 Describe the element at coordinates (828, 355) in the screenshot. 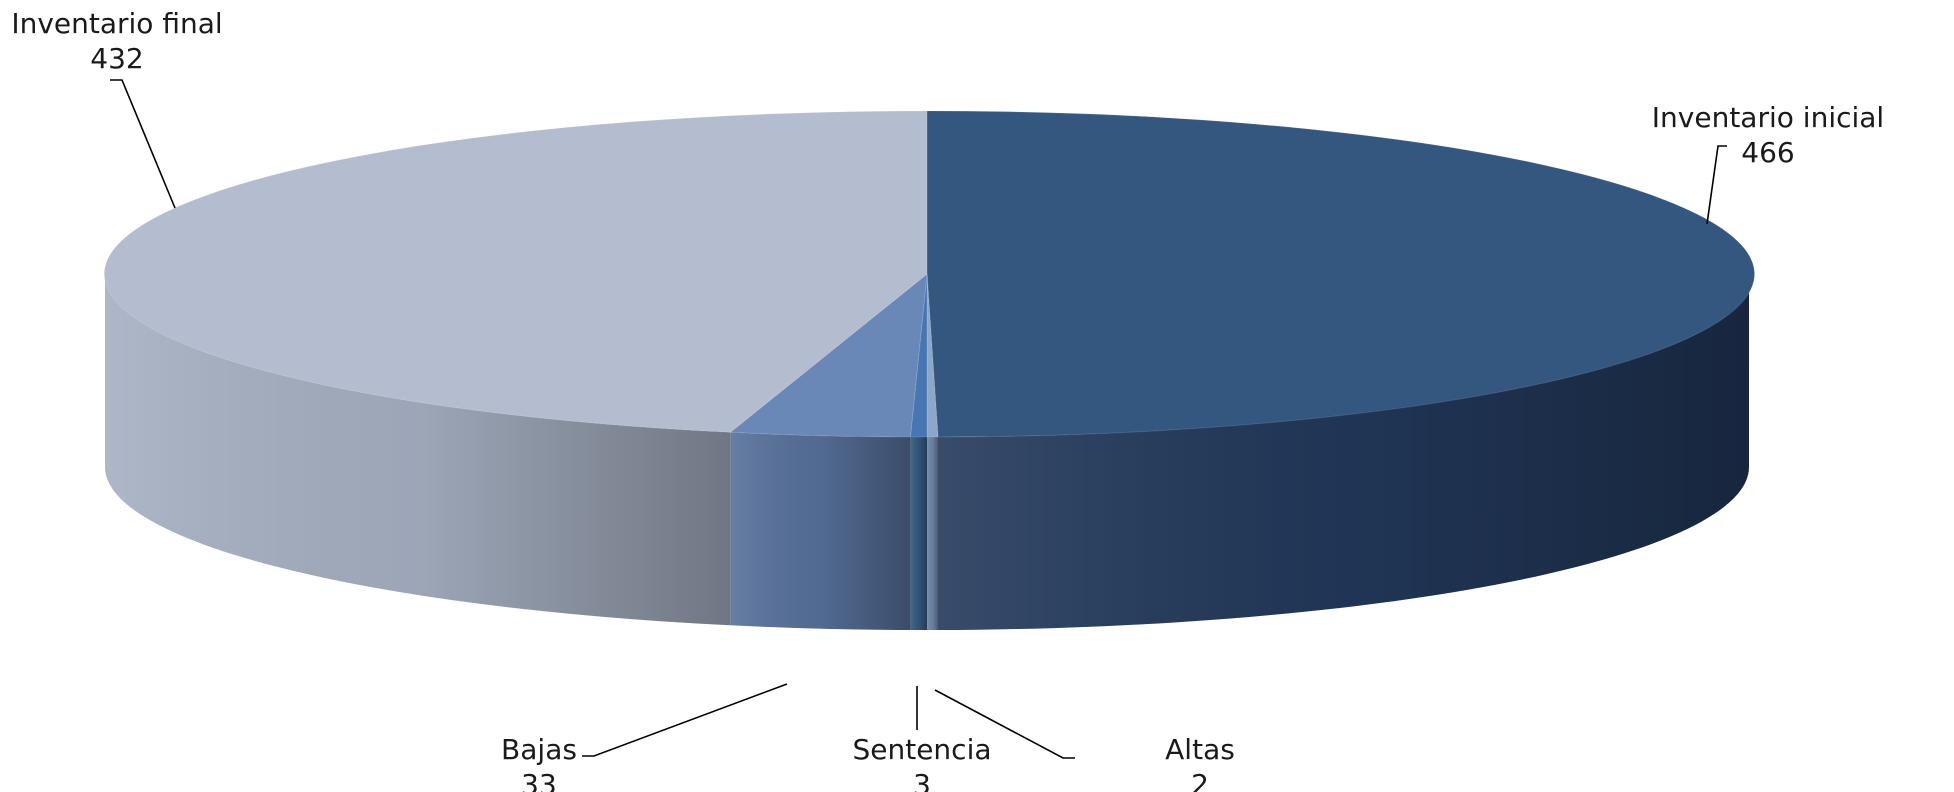

I see `pie-slice-bajas` at that location.